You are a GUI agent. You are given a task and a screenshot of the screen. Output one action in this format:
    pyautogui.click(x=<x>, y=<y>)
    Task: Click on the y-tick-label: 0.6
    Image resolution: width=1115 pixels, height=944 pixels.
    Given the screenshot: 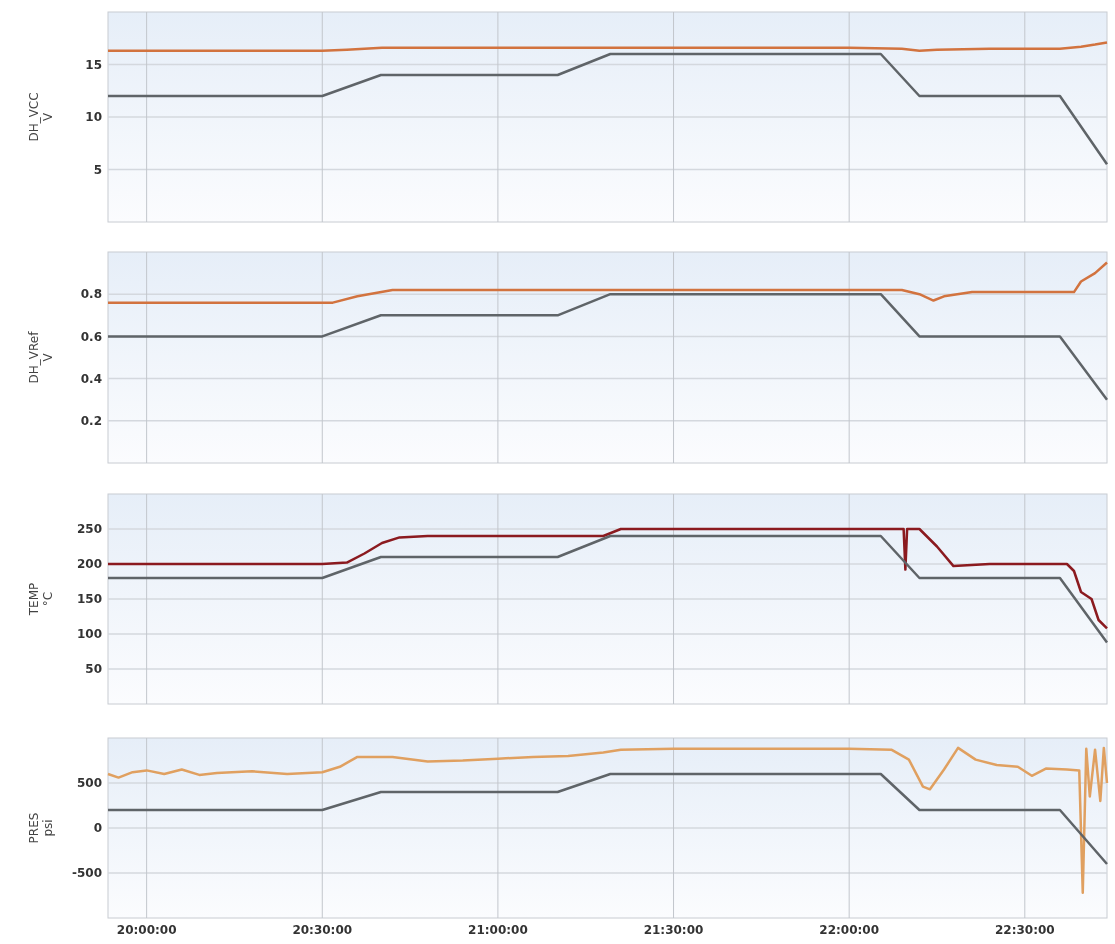 What is the action you would take?
    pyautogui.click(x=91, y=336)
    